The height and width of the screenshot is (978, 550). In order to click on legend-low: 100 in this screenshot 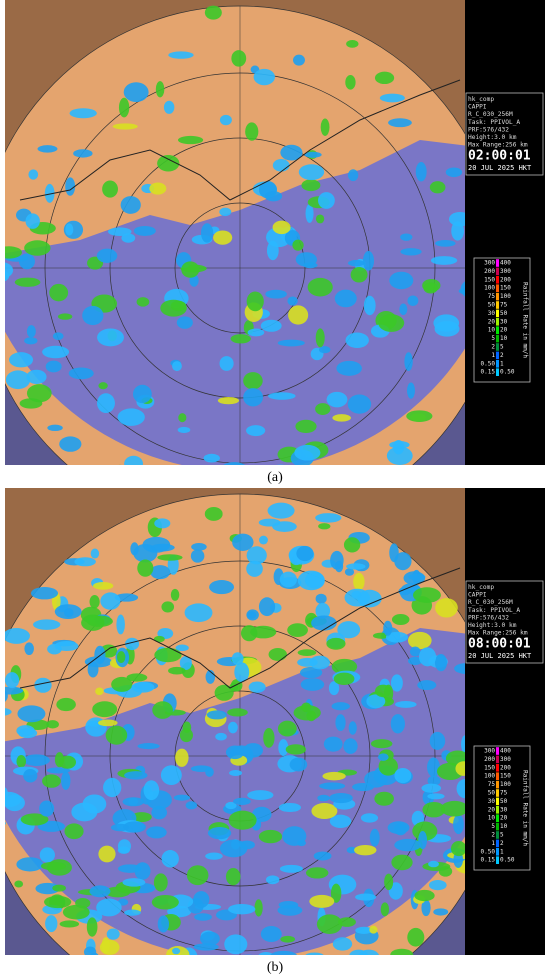, I will do `click(489, 288)`.